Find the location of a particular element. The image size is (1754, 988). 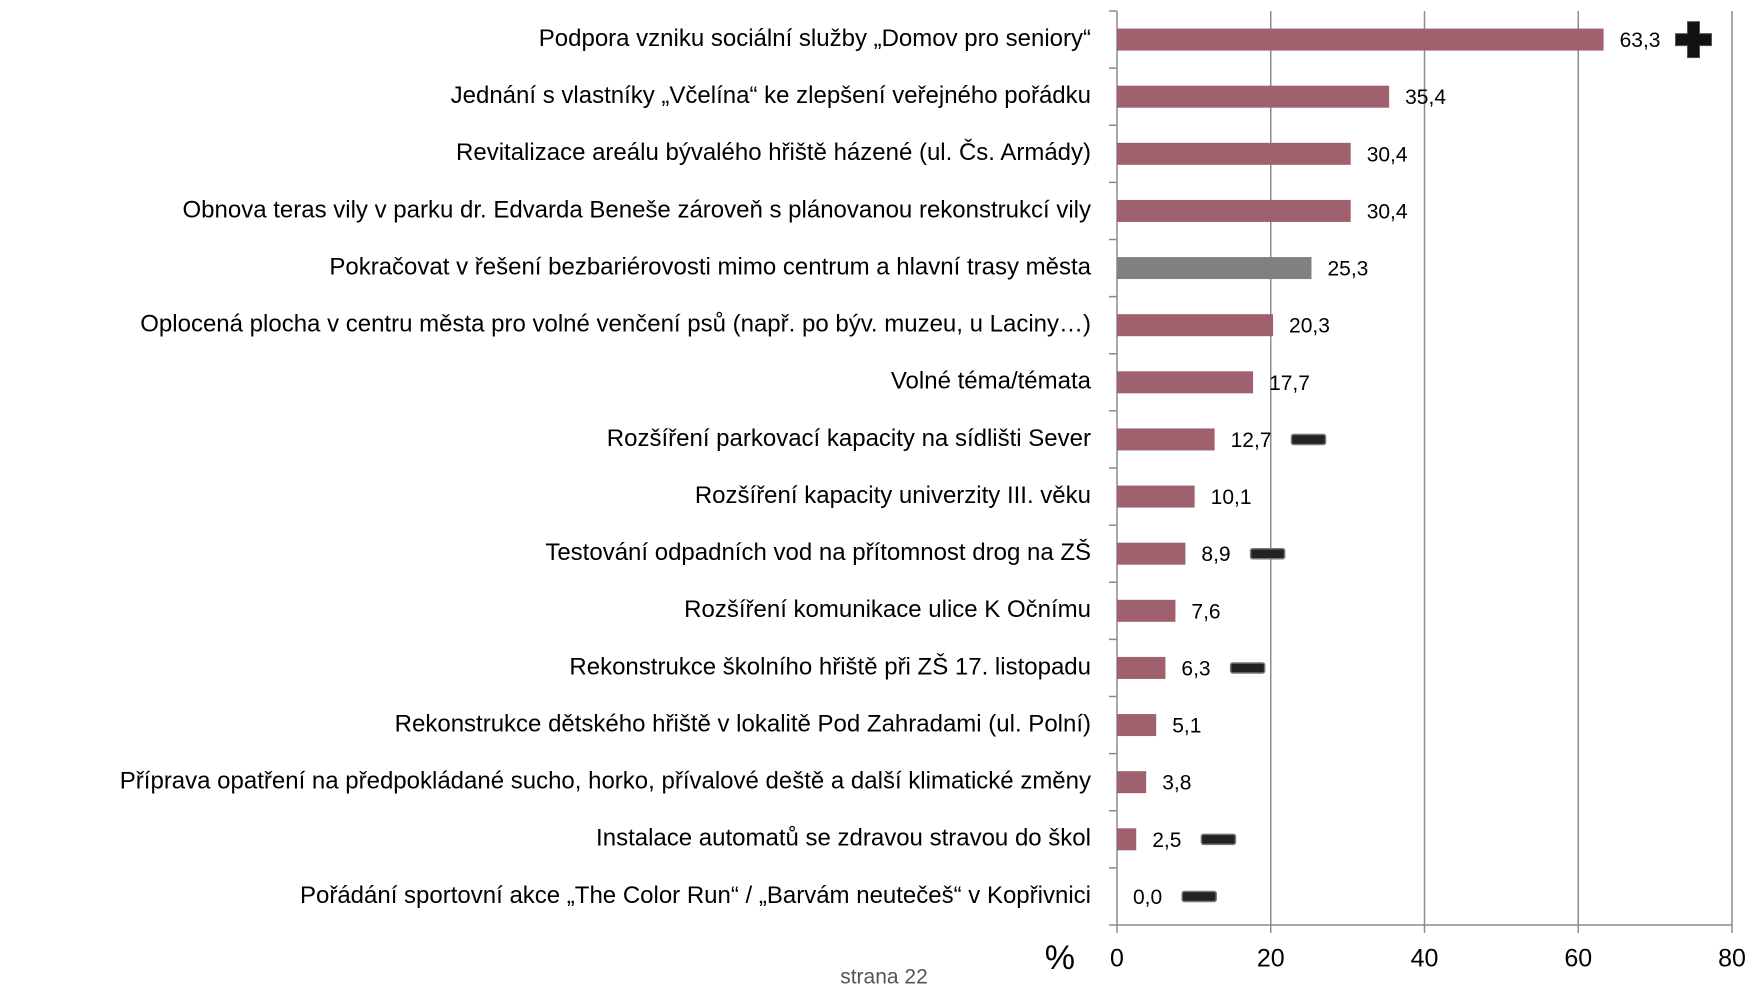

x-tick-label: 0 is located at coordinates (1117, 959).